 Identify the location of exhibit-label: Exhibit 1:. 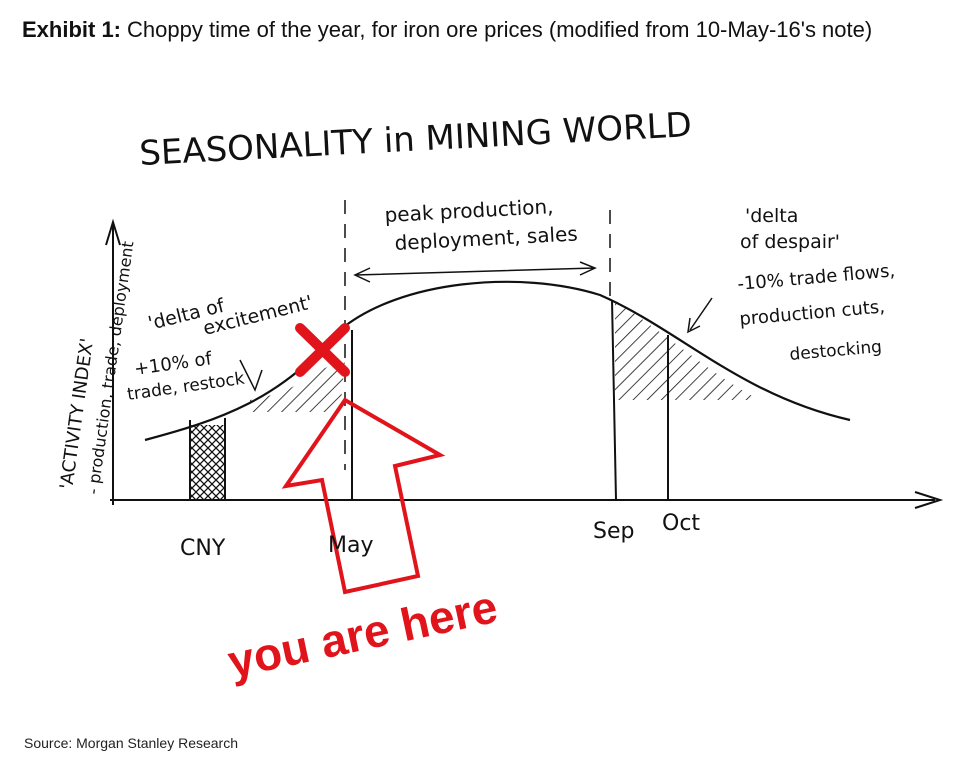
(72, 29).